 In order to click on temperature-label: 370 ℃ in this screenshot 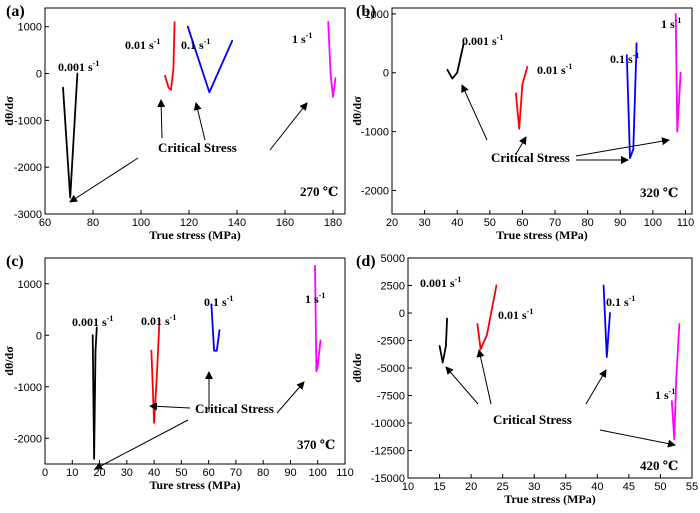, I will do `click(316, 444)`.